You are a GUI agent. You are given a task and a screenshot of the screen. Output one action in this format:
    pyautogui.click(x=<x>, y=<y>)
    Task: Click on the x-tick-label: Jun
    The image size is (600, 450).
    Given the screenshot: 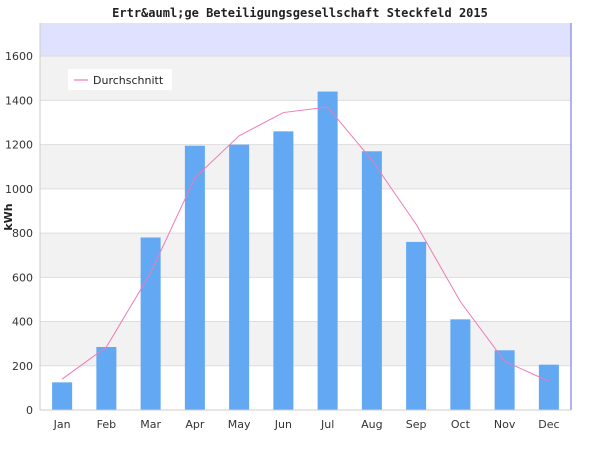 What is the action you would take?
    pyautogui.click(x=283, y=424)
    